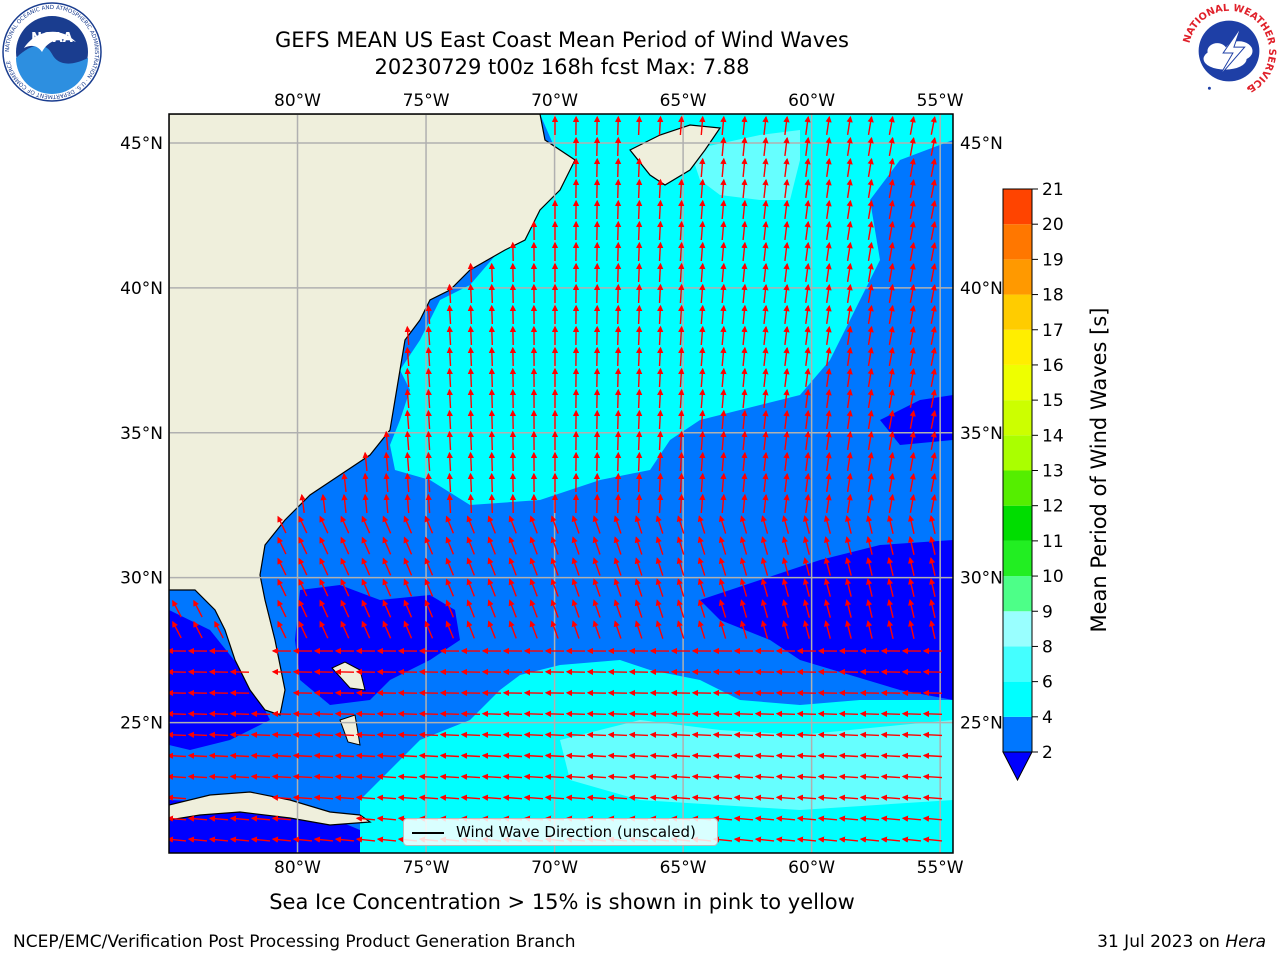 Image resolution: width=1280 pixels, height=960 pixels. What do you see at coordinates (981, 434) in the screenshot?
I see `lat-label-right-2: 35°N` at bounding box center [981, 434].